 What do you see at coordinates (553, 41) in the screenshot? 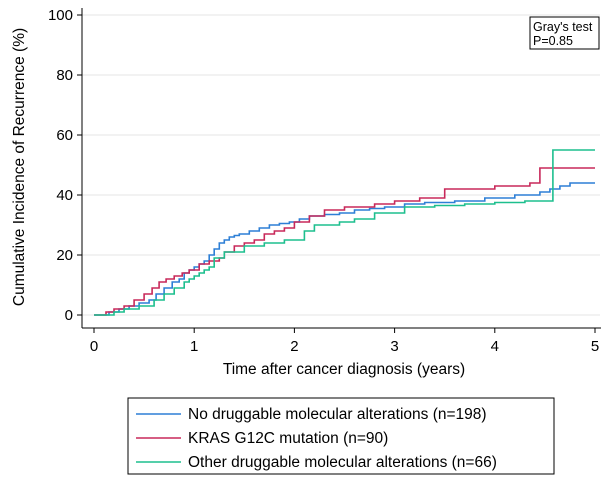
I see `annotation-line-2: P=0.85` at bounding box center [553, 41].